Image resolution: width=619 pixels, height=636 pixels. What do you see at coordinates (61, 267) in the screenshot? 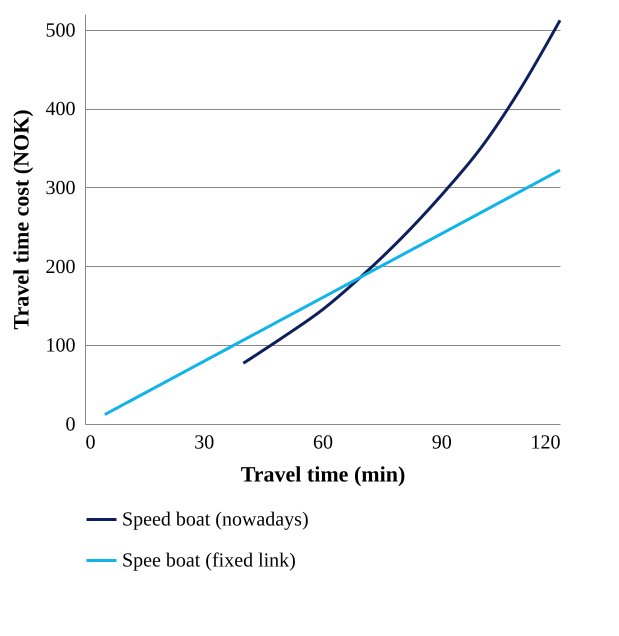
I see `y-tick-label: 200` at bounding box center [61, 267].